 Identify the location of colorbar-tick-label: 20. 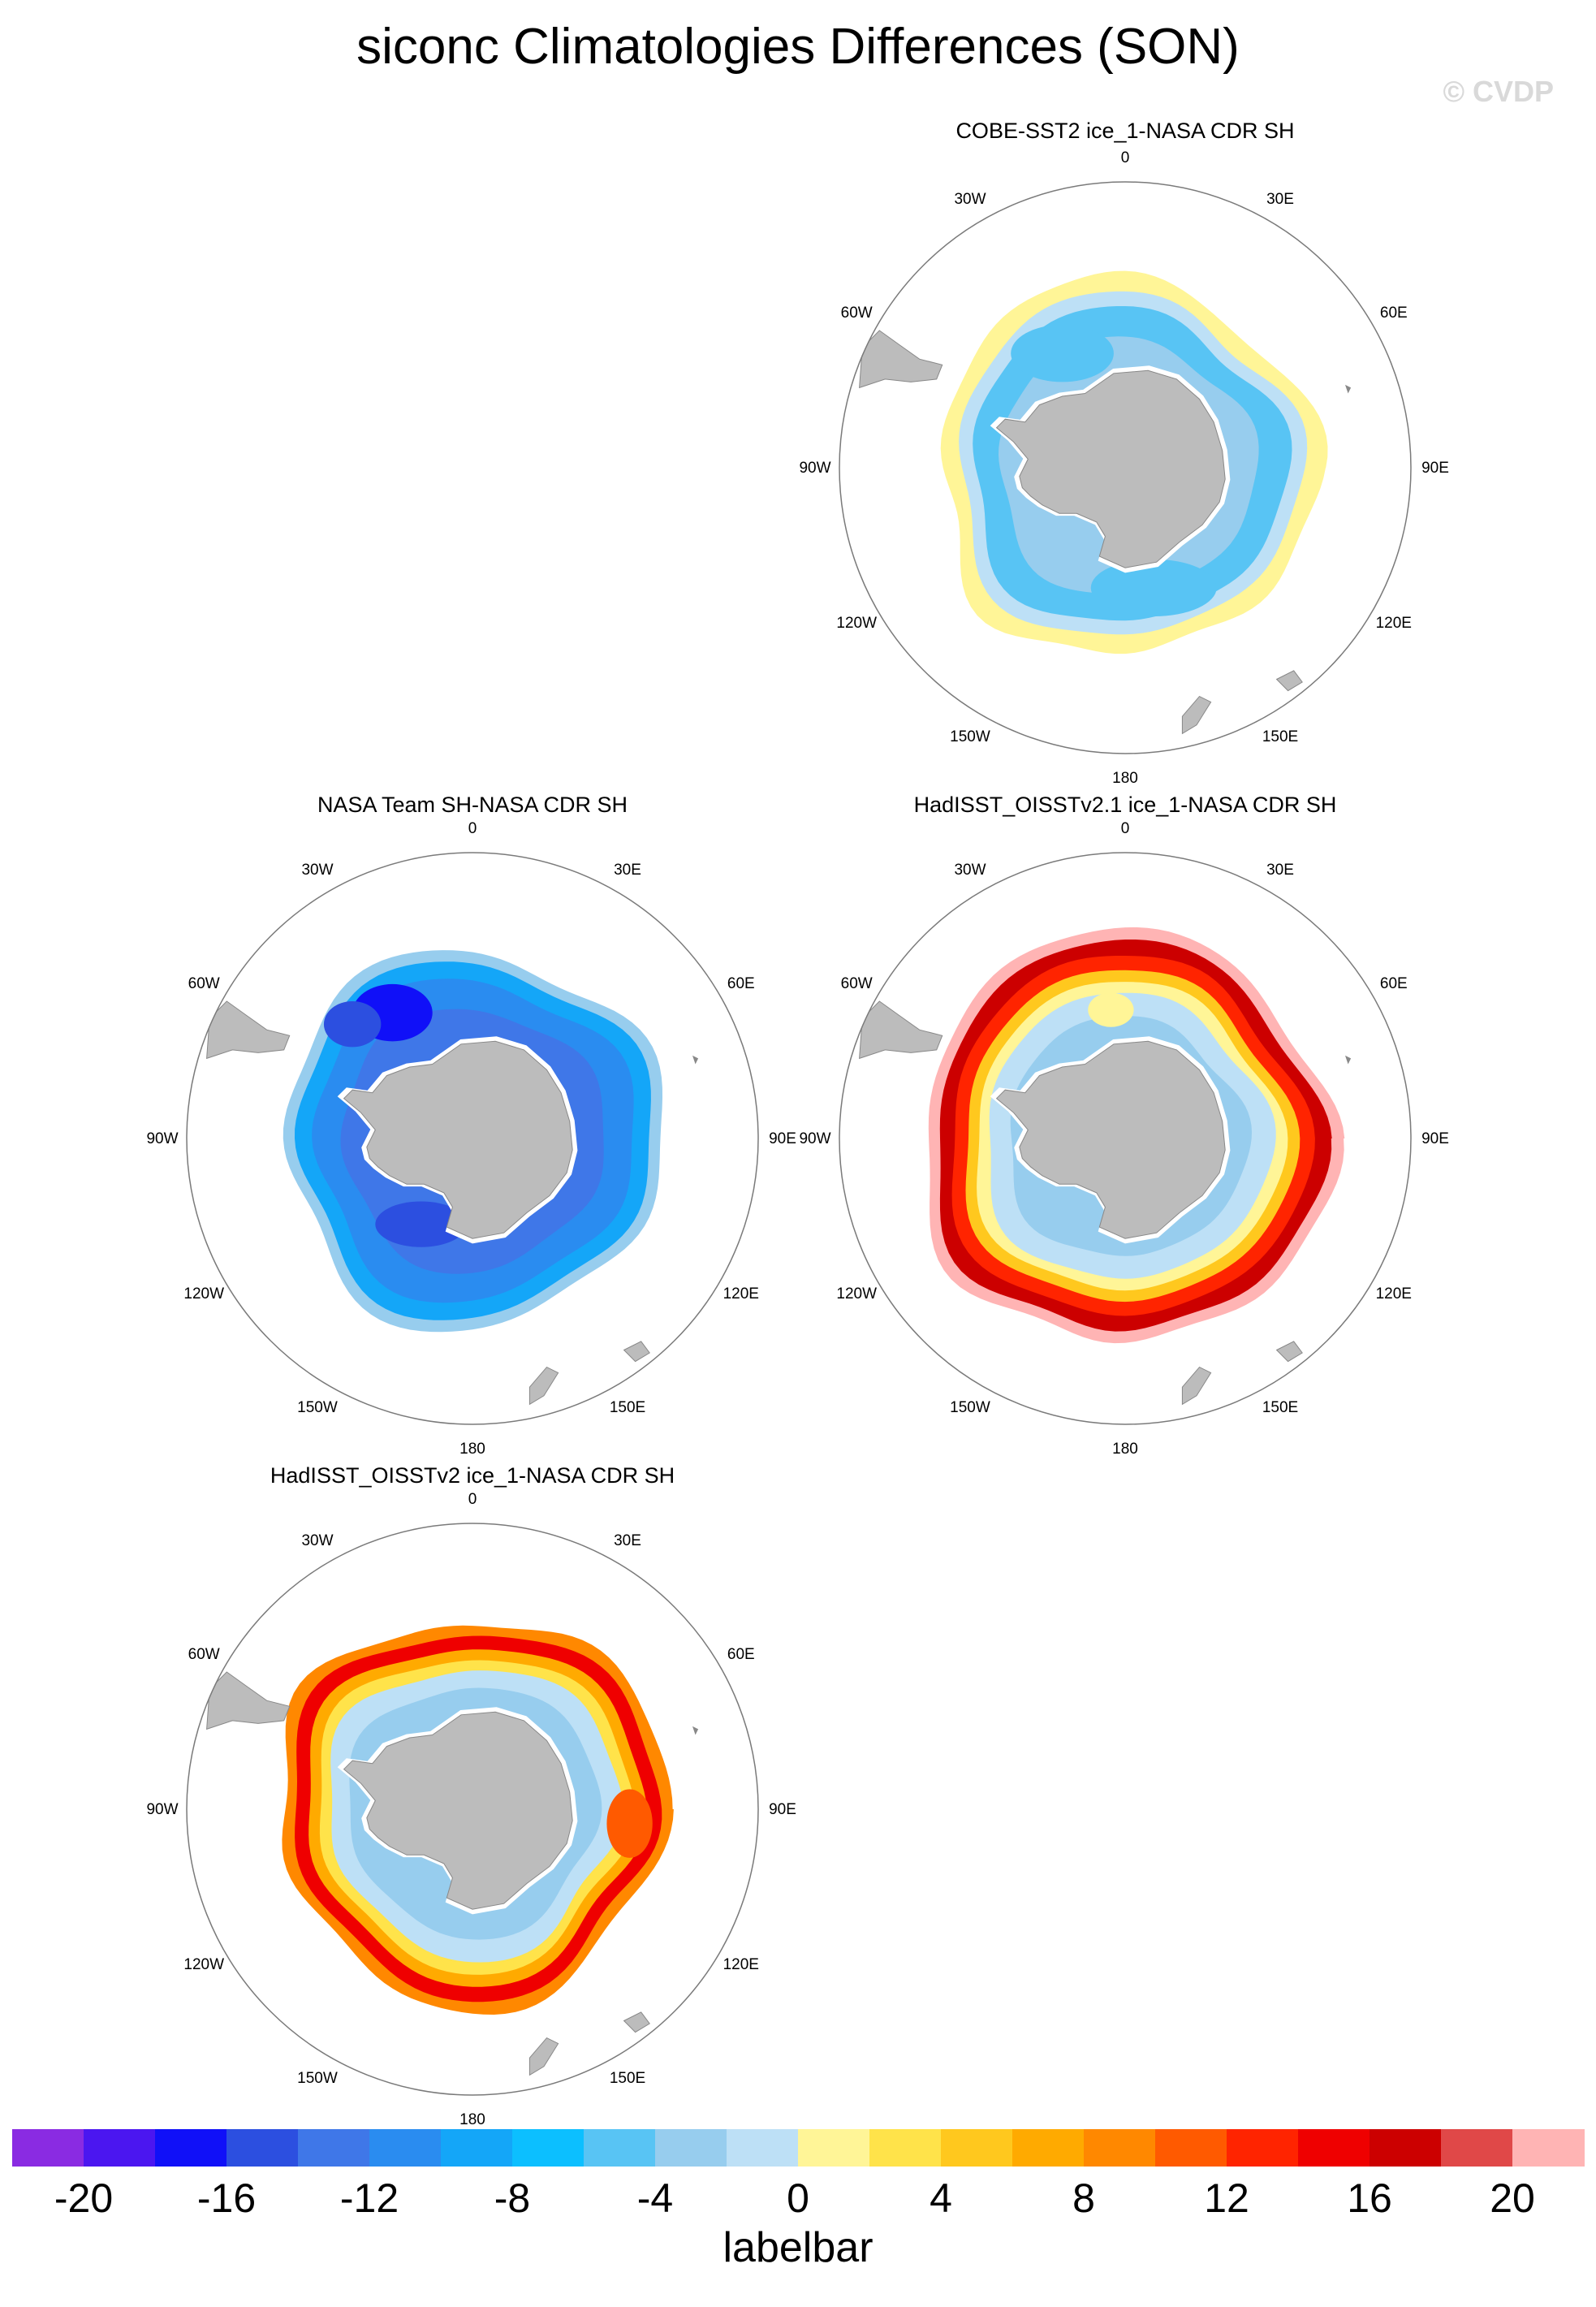
(1512, 2198).